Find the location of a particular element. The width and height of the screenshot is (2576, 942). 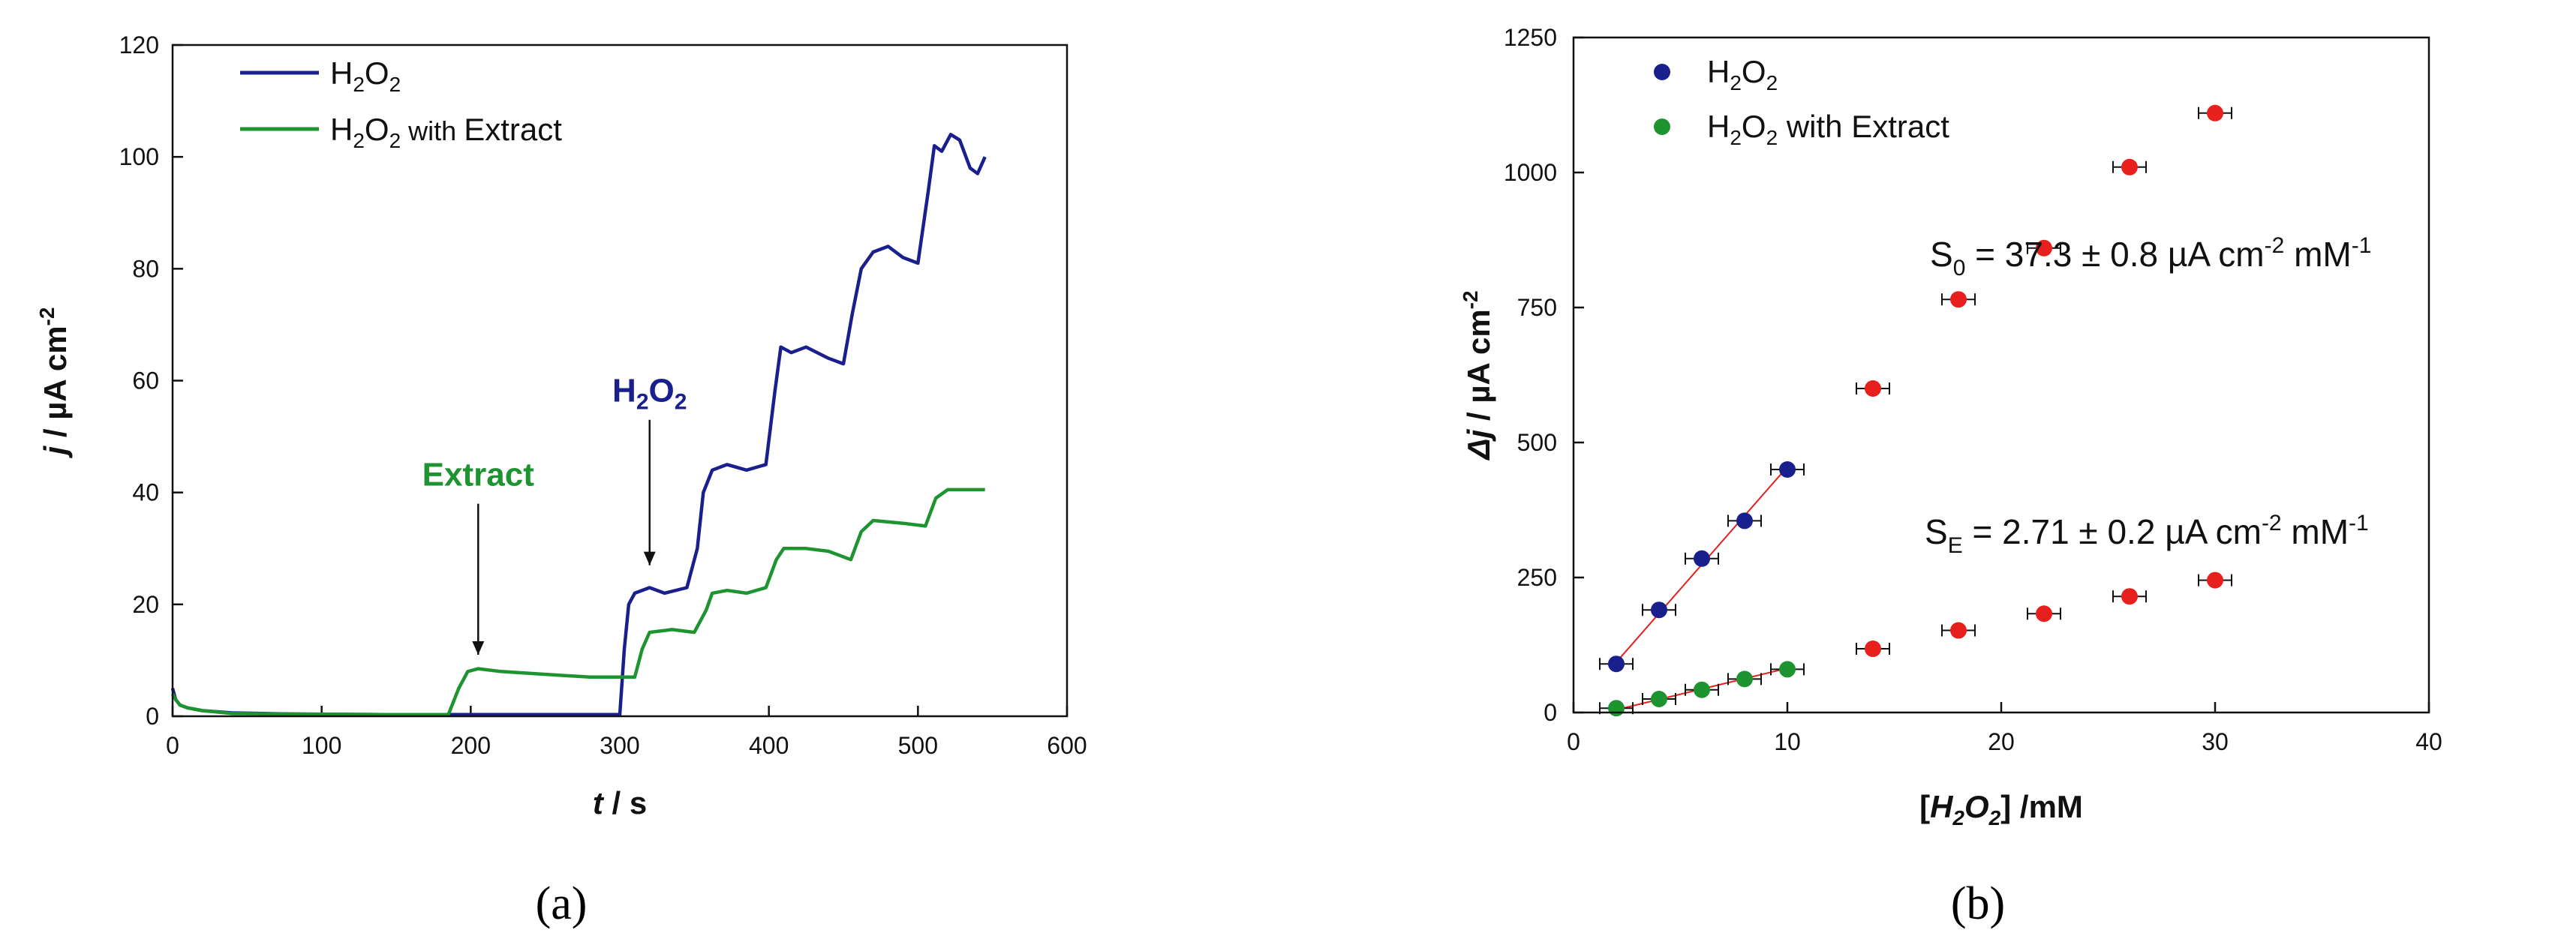

panel-b-caption: (b) is located at coordinates (1978, 903).